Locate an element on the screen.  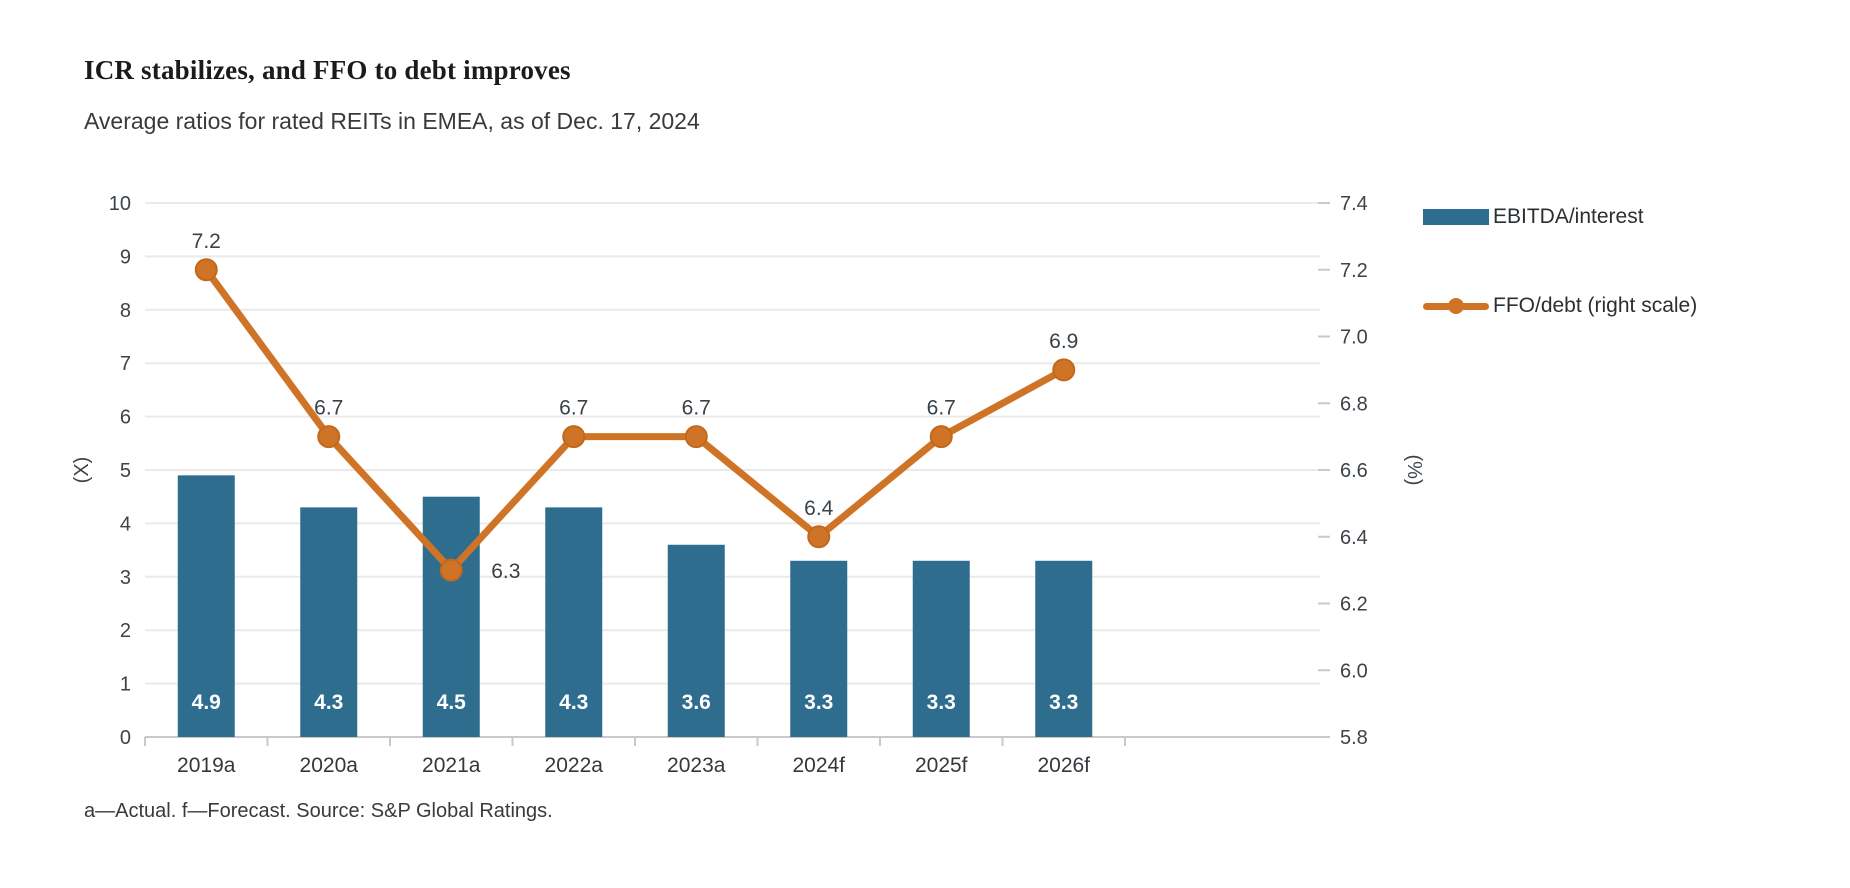
x-axis-label: 2026f is located at coordinates (1063, 765).